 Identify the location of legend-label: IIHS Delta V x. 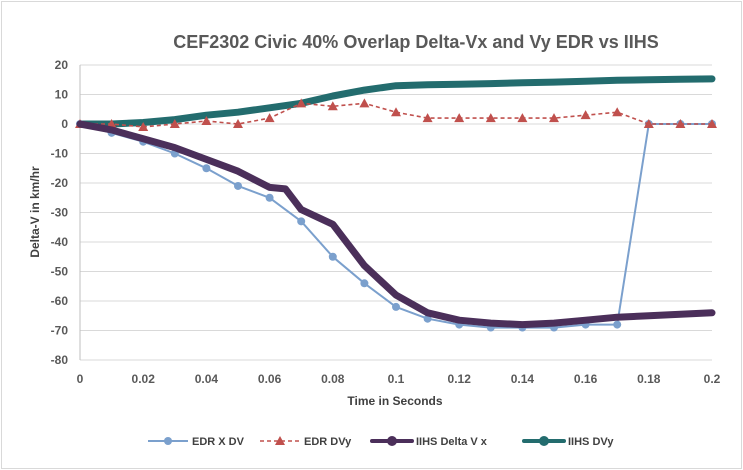
(452, 442).